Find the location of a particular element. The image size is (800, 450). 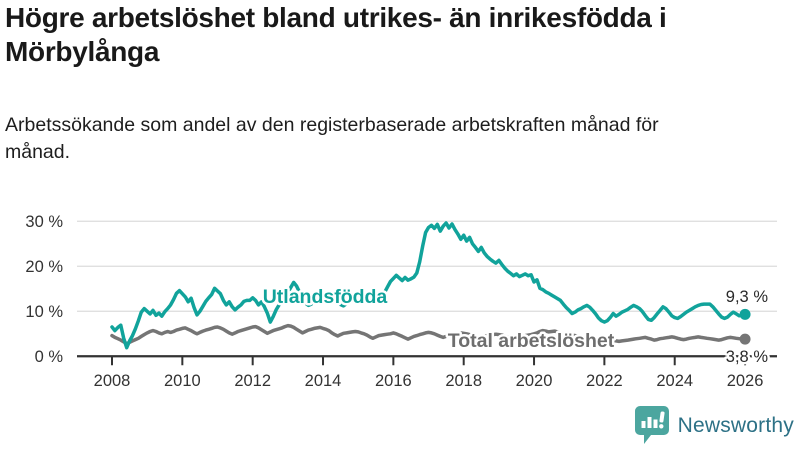

x-axis-tick-label: 2016 is located at coordinates (393, 381).